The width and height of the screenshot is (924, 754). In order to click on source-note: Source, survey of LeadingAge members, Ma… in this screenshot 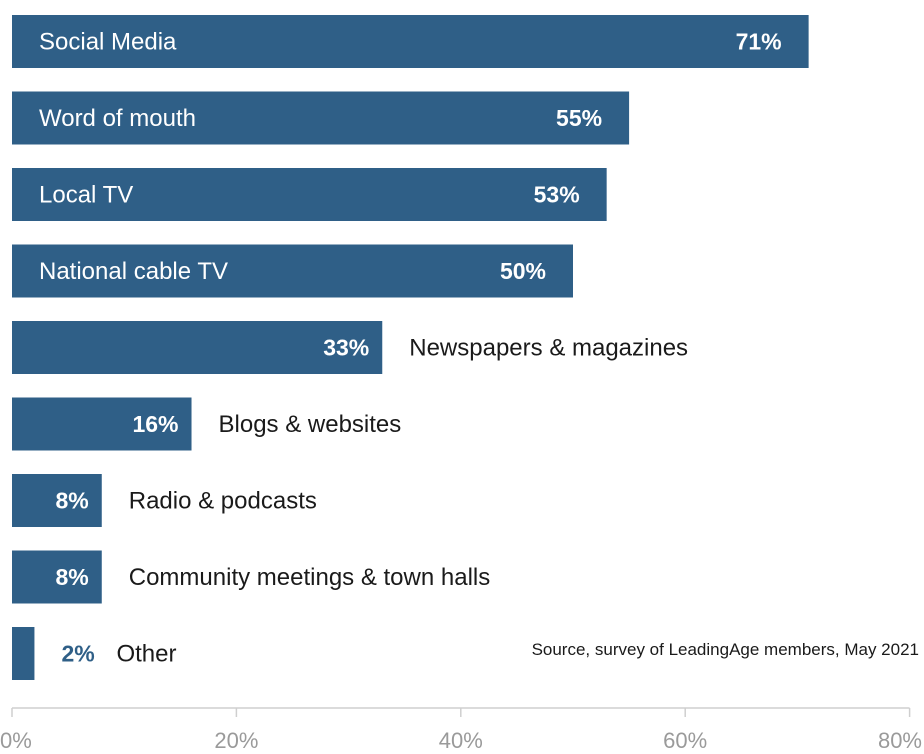, I will do `click(725, 649)`.